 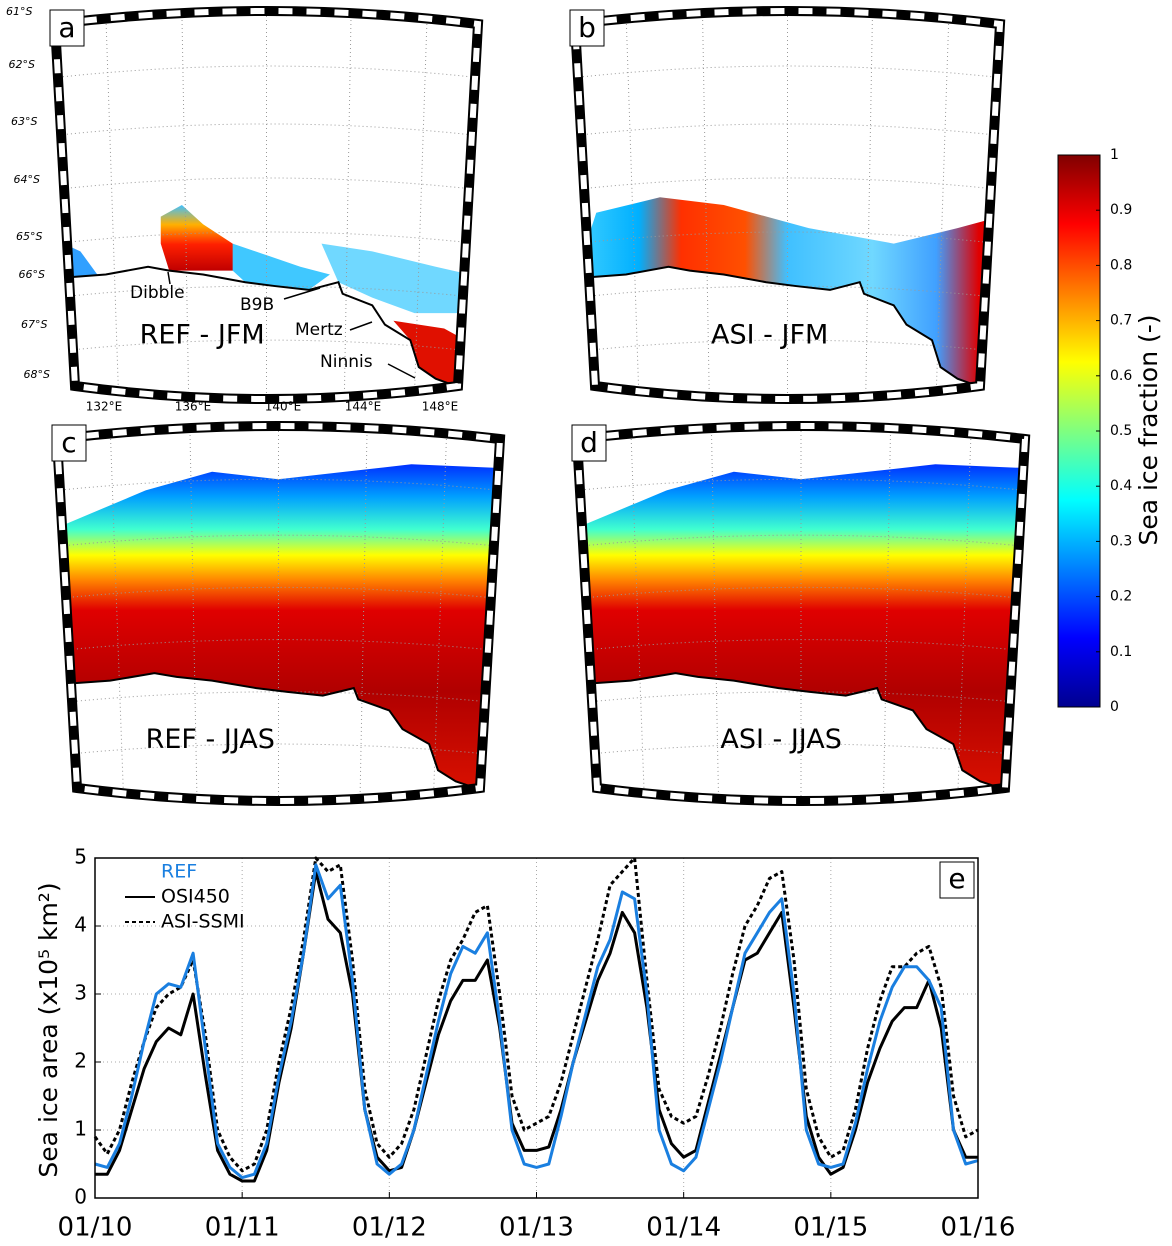 What do you see at coordinates (210, 739) in the screenshot?
I see `map-label: REF - JJAS` at bounding box center [210, 739].